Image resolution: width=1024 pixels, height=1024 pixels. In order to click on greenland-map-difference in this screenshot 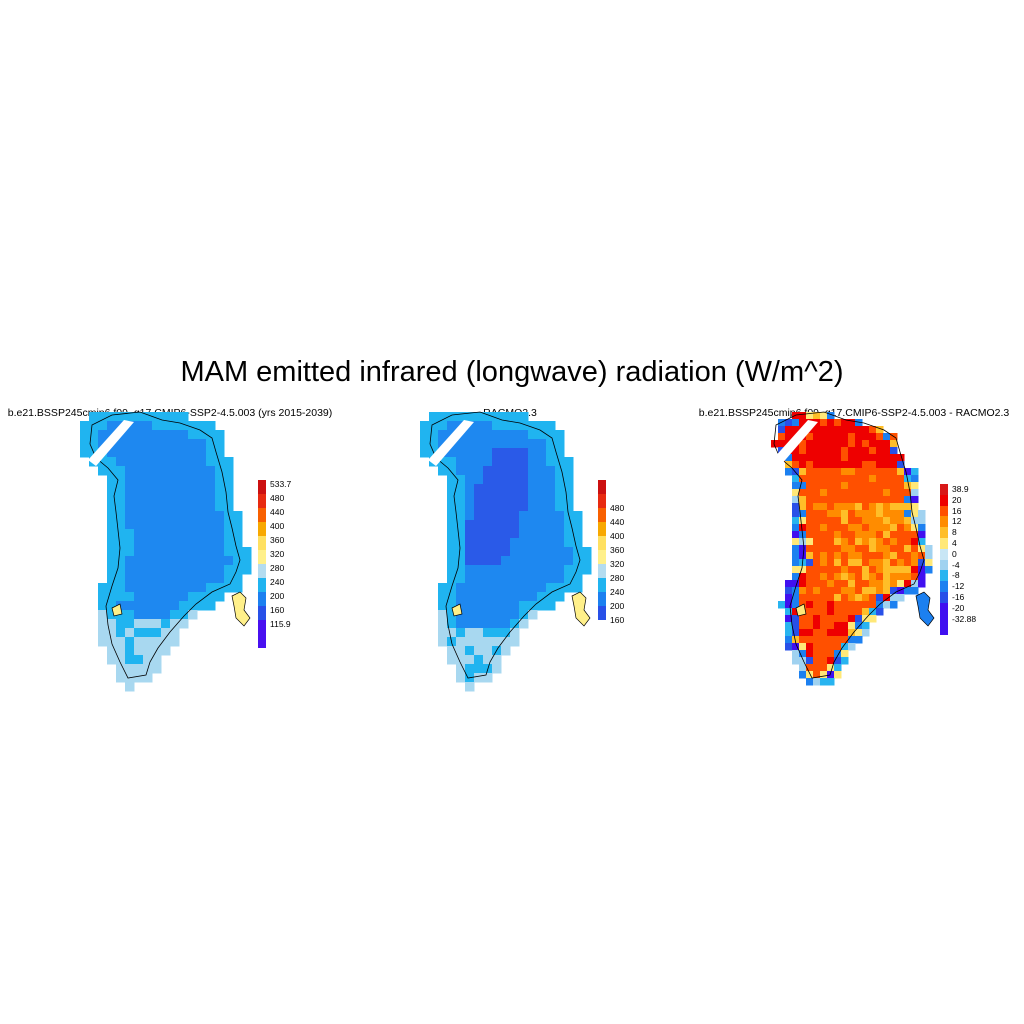, I will do `click(853, 548)`.